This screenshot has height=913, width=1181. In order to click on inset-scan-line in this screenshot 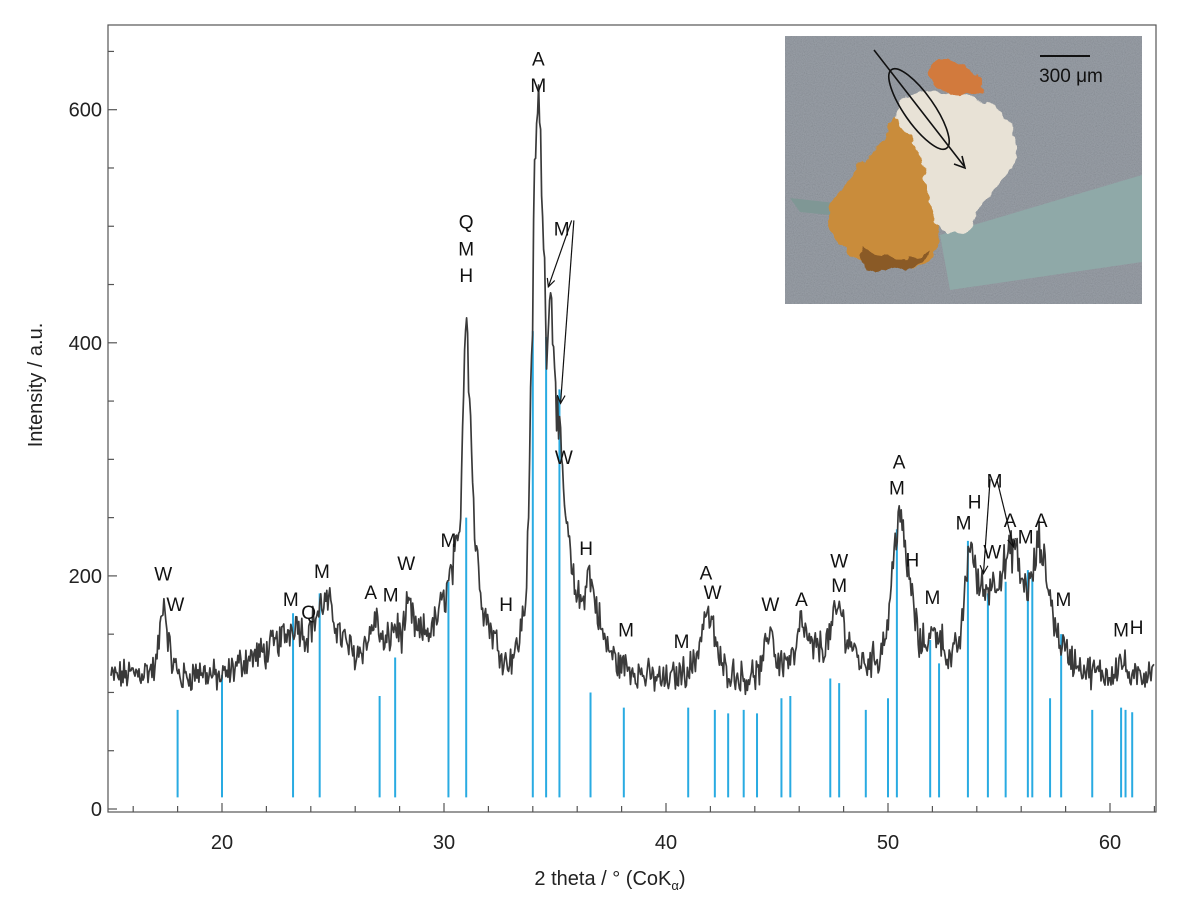, I will do `click(919, 108)`.